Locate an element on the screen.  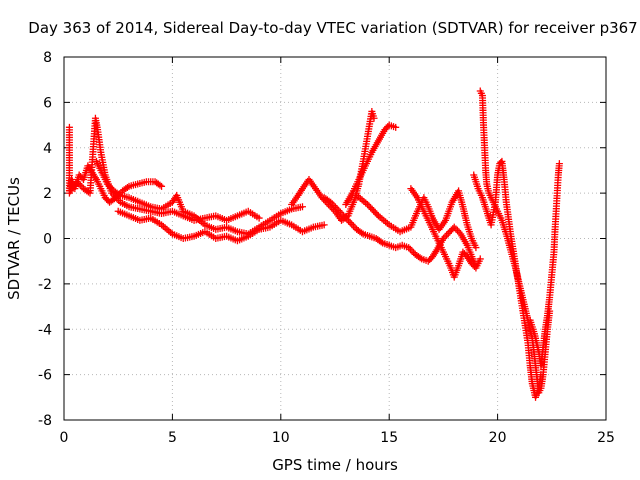
x-tick-label: 5 is located at coordinates (172, 438).